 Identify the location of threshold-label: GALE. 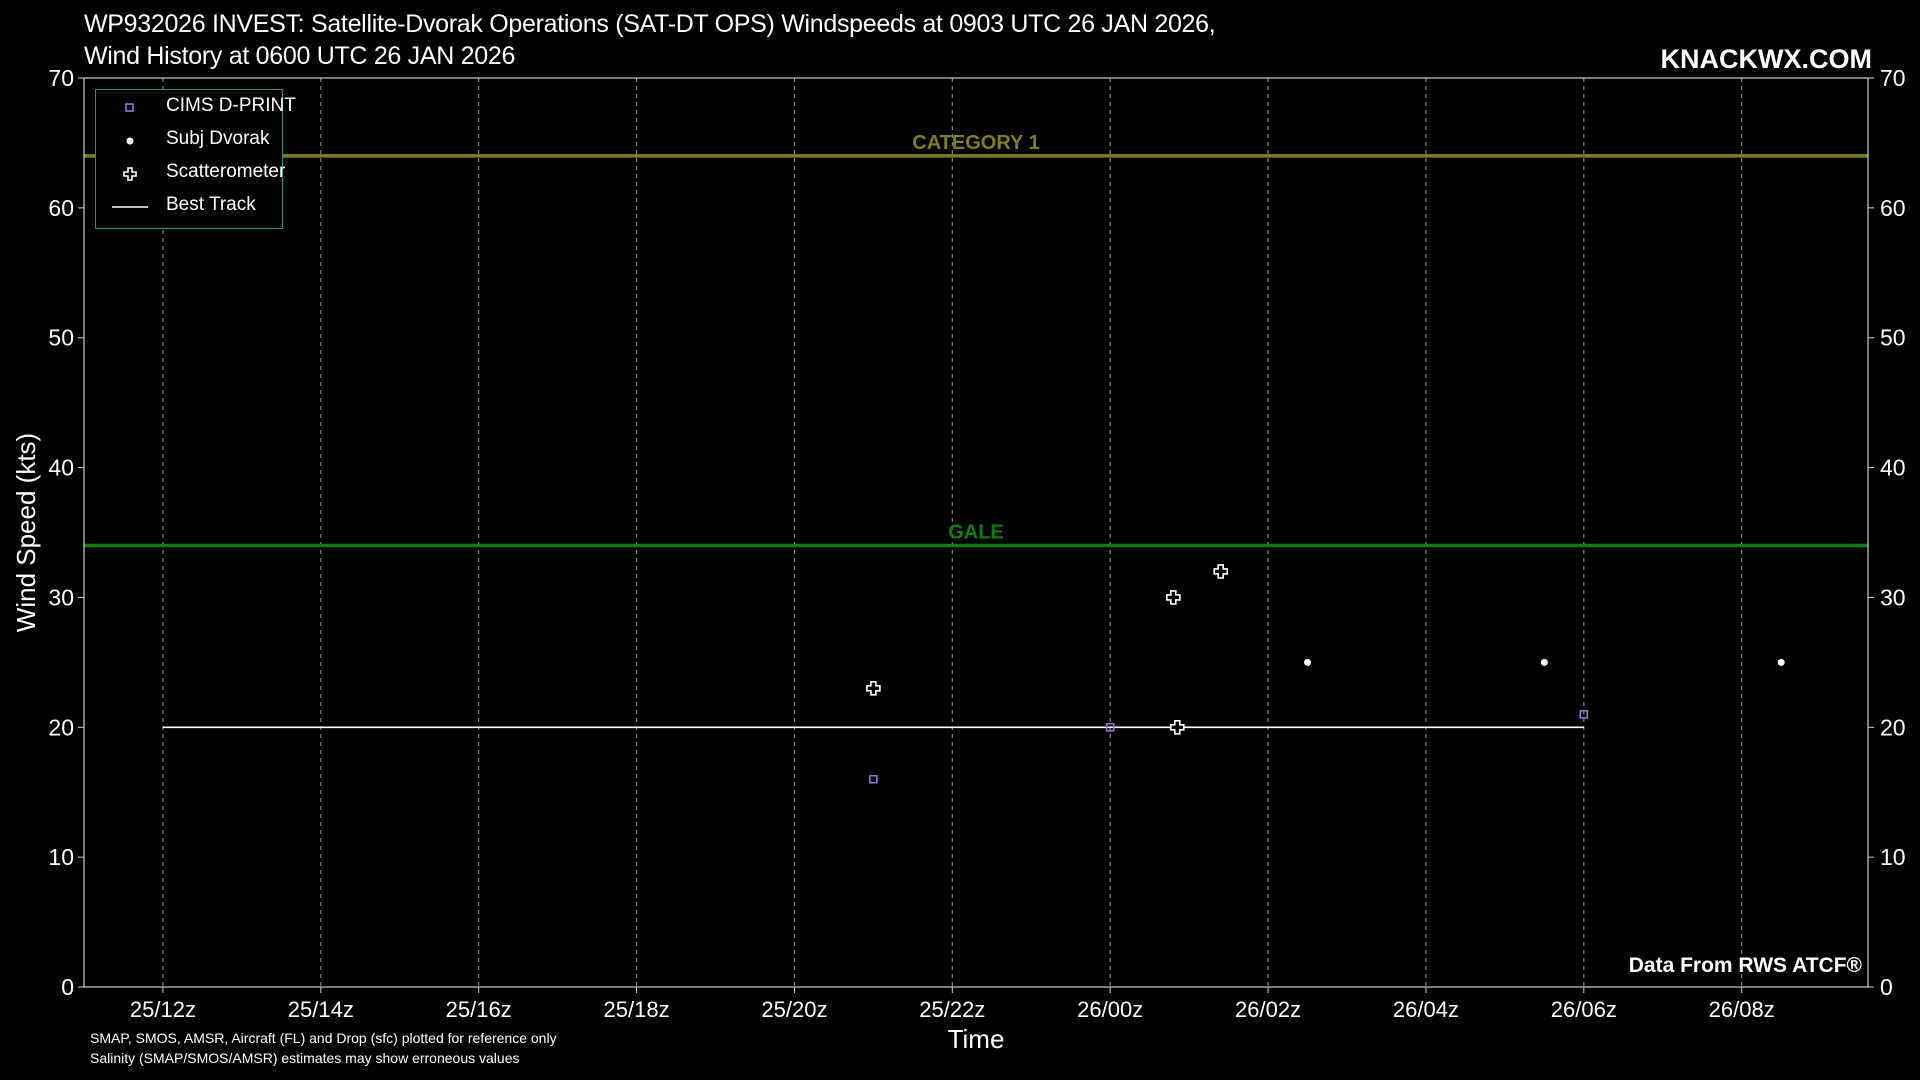
(976, 532).